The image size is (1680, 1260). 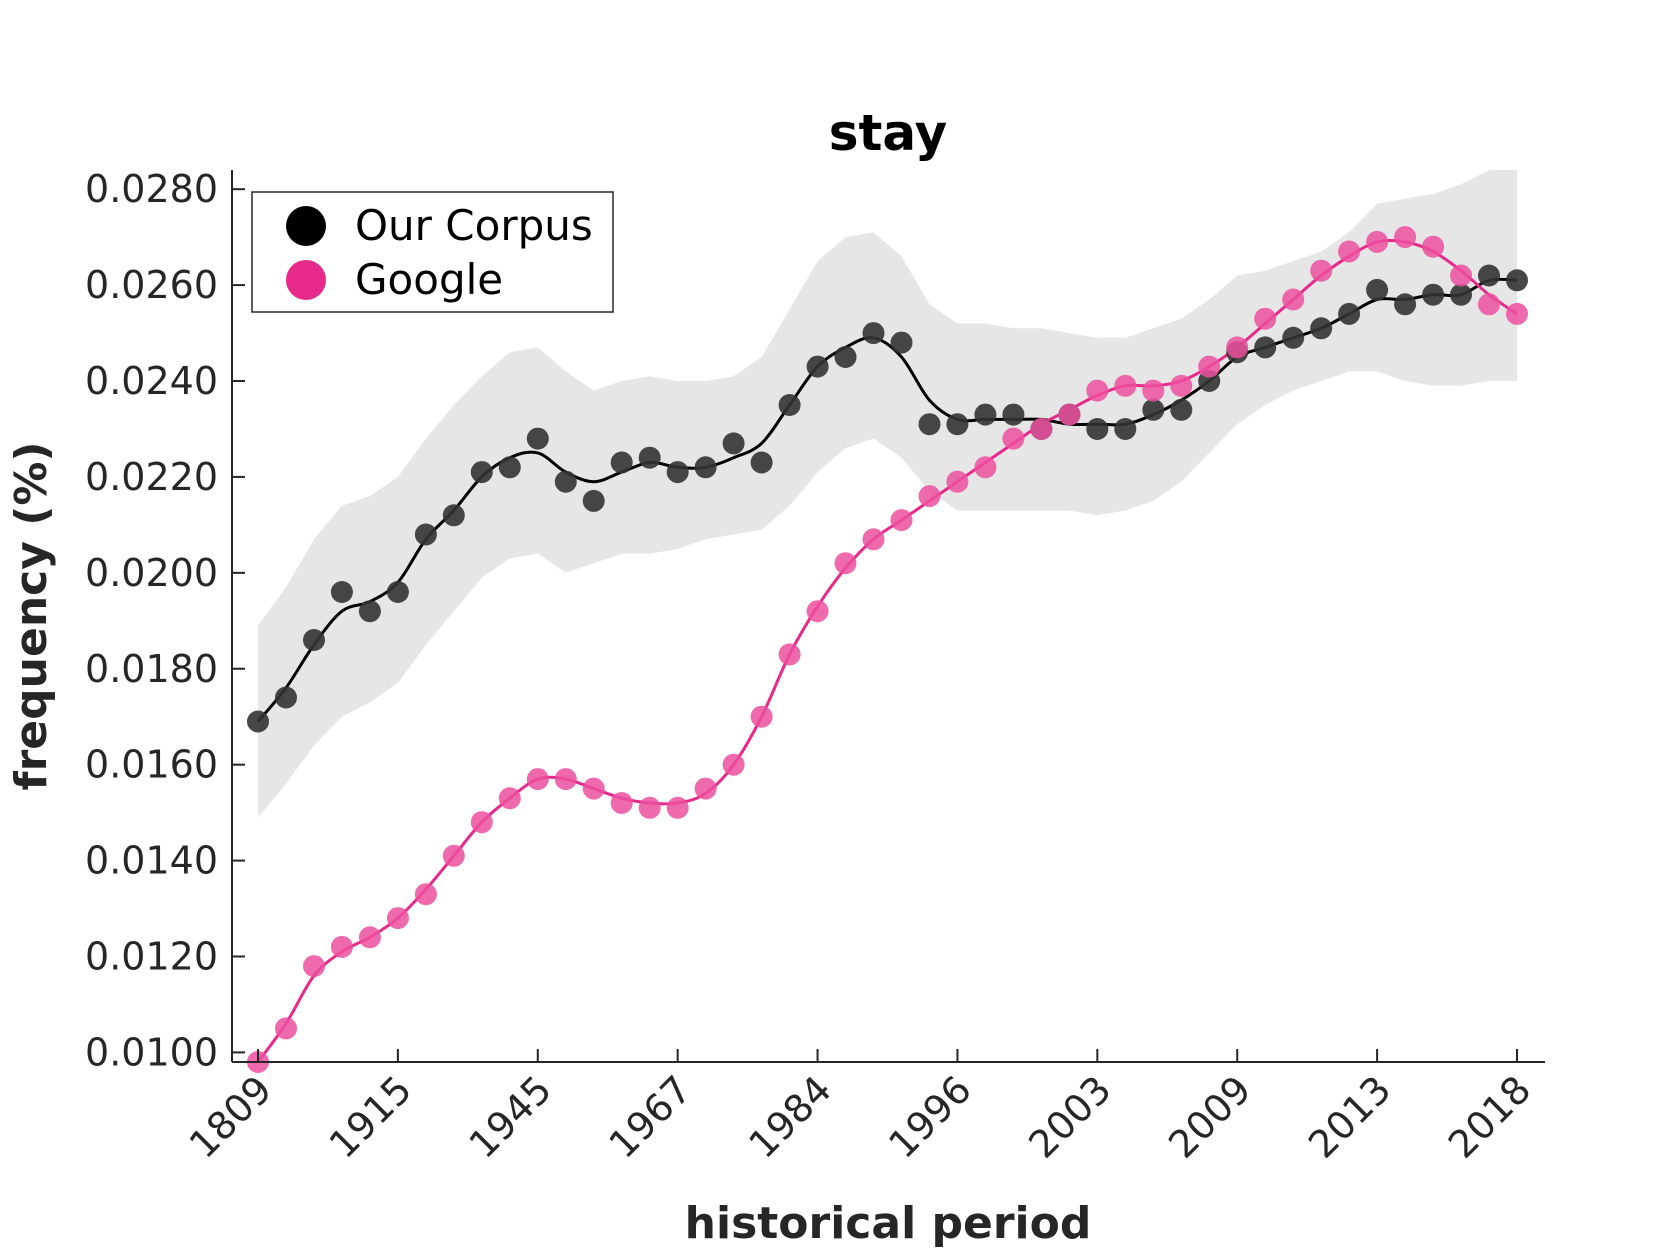 What do you see at coordinates (151, 573) in the screenshot?
I see `y-tick-label: 0.0200` at bounding box center [151, 573].